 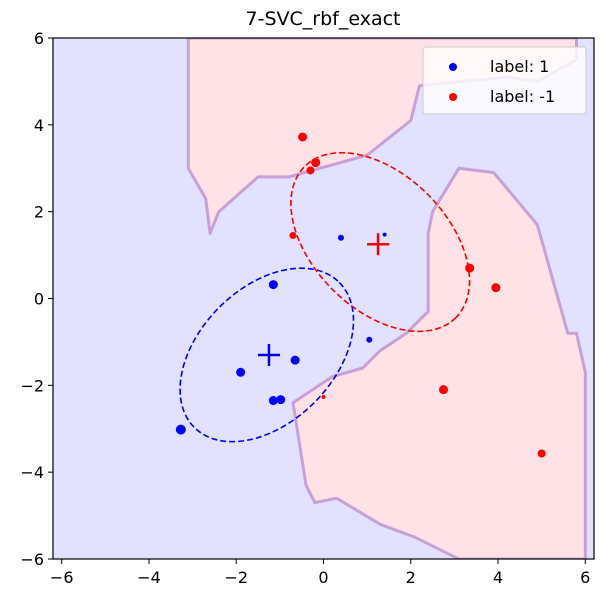 I want to click on y-tick-label-4: 2, so click(x=39, y=212).